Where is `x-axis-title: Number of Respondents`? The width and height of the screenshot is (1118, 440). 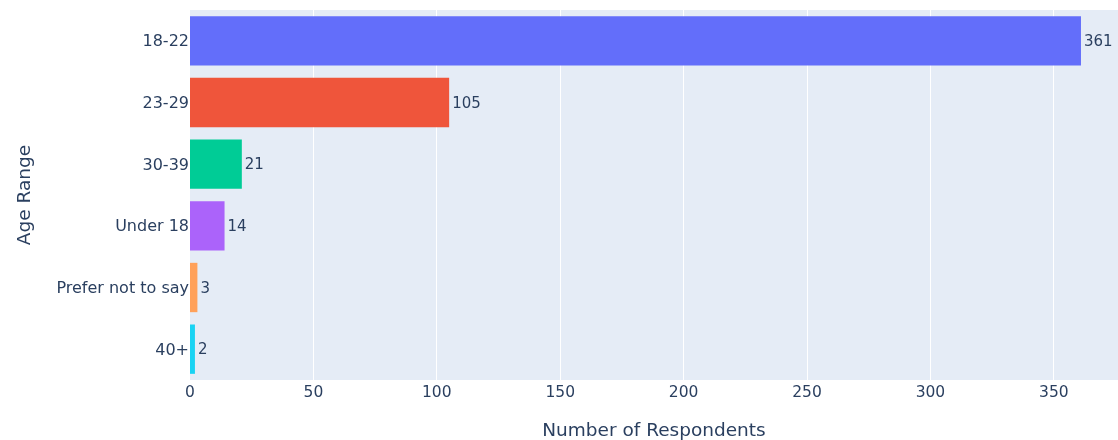 x-axis-title: Number of Respondents is located at coordinates (654, 429).